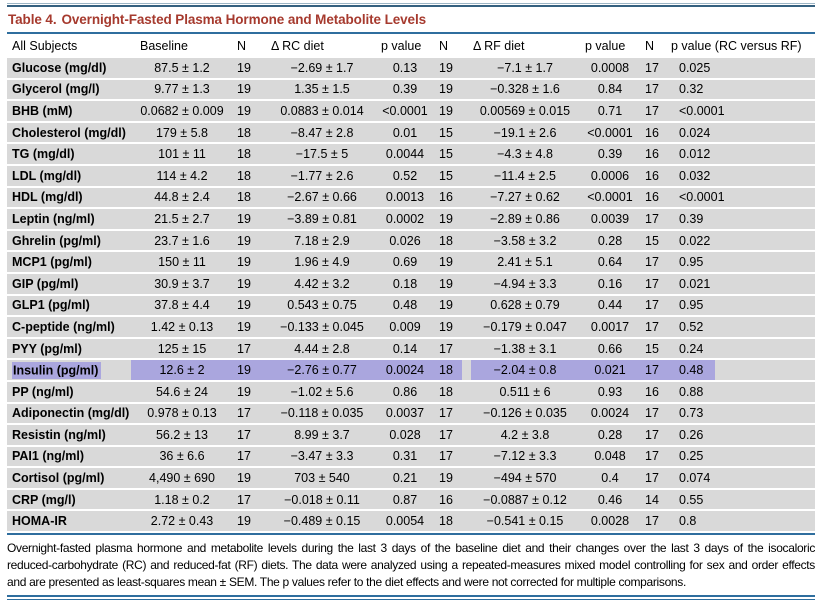 The height and width of the screenshot is (600, 822). I want to click on cell-value: 18, so click(251, 133).